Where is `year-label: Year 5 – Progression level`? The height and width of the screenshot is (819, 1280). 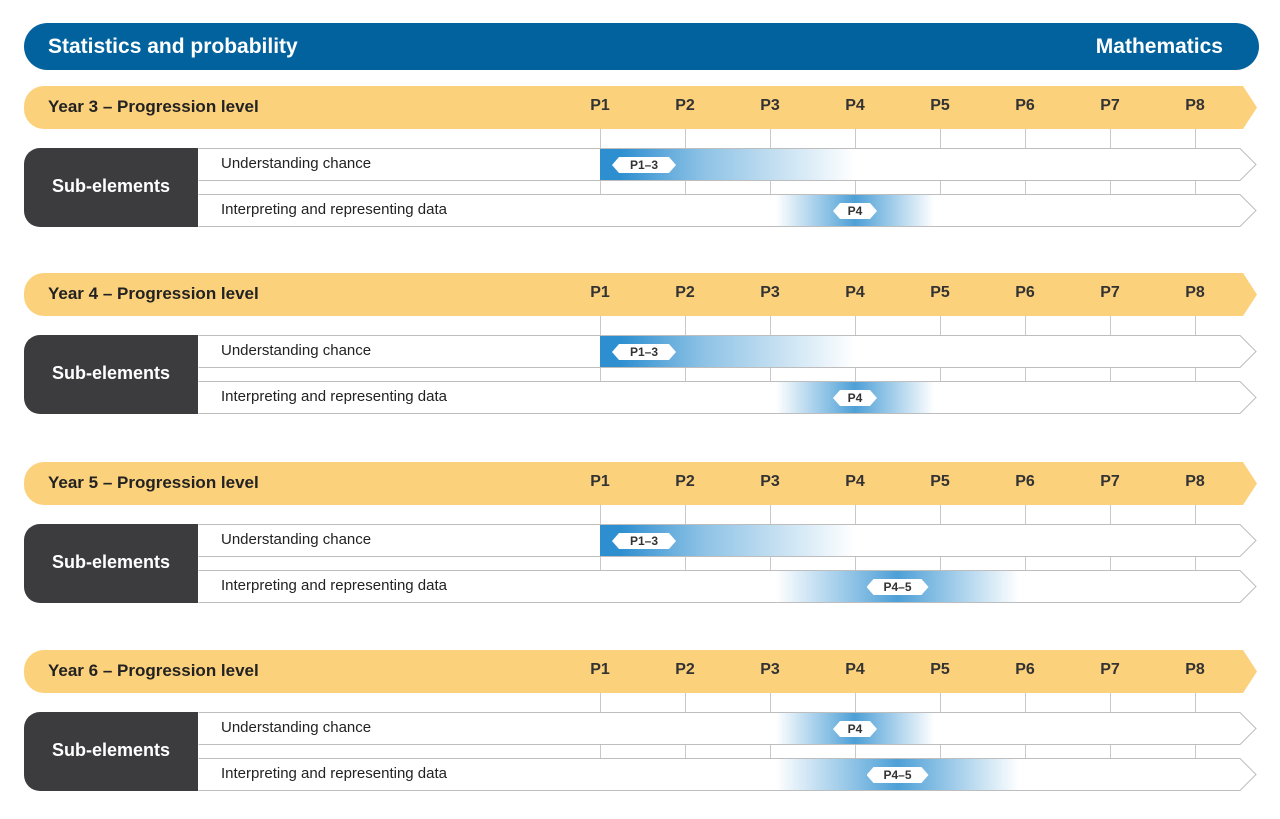 year-label: Year 5 – Progression level is located at coordinates (153, 482).